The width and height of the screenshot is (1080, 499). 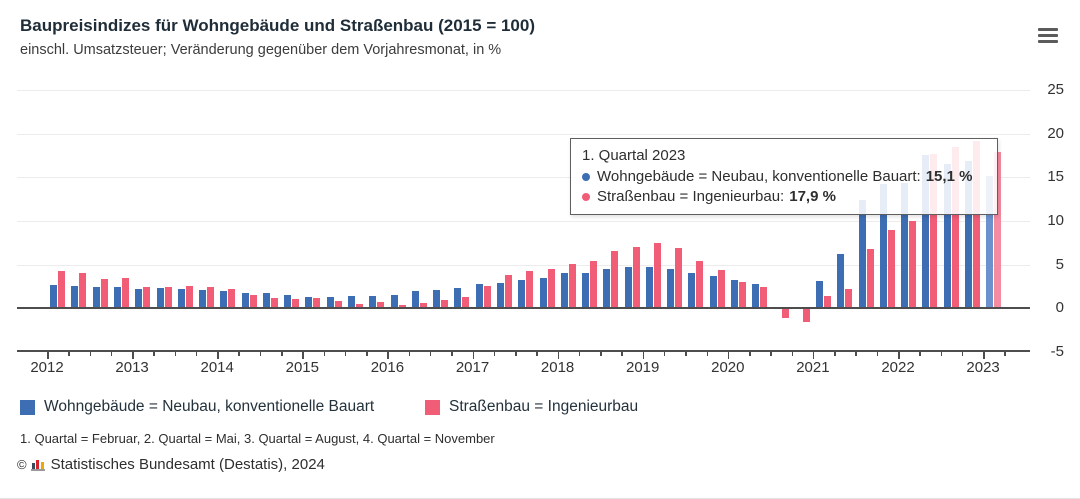 What do you see at coordinates (628, 288) in the screenshot?
I see `bar-wohngebaeude-2018-Q4` at bounding box center [628, 288].